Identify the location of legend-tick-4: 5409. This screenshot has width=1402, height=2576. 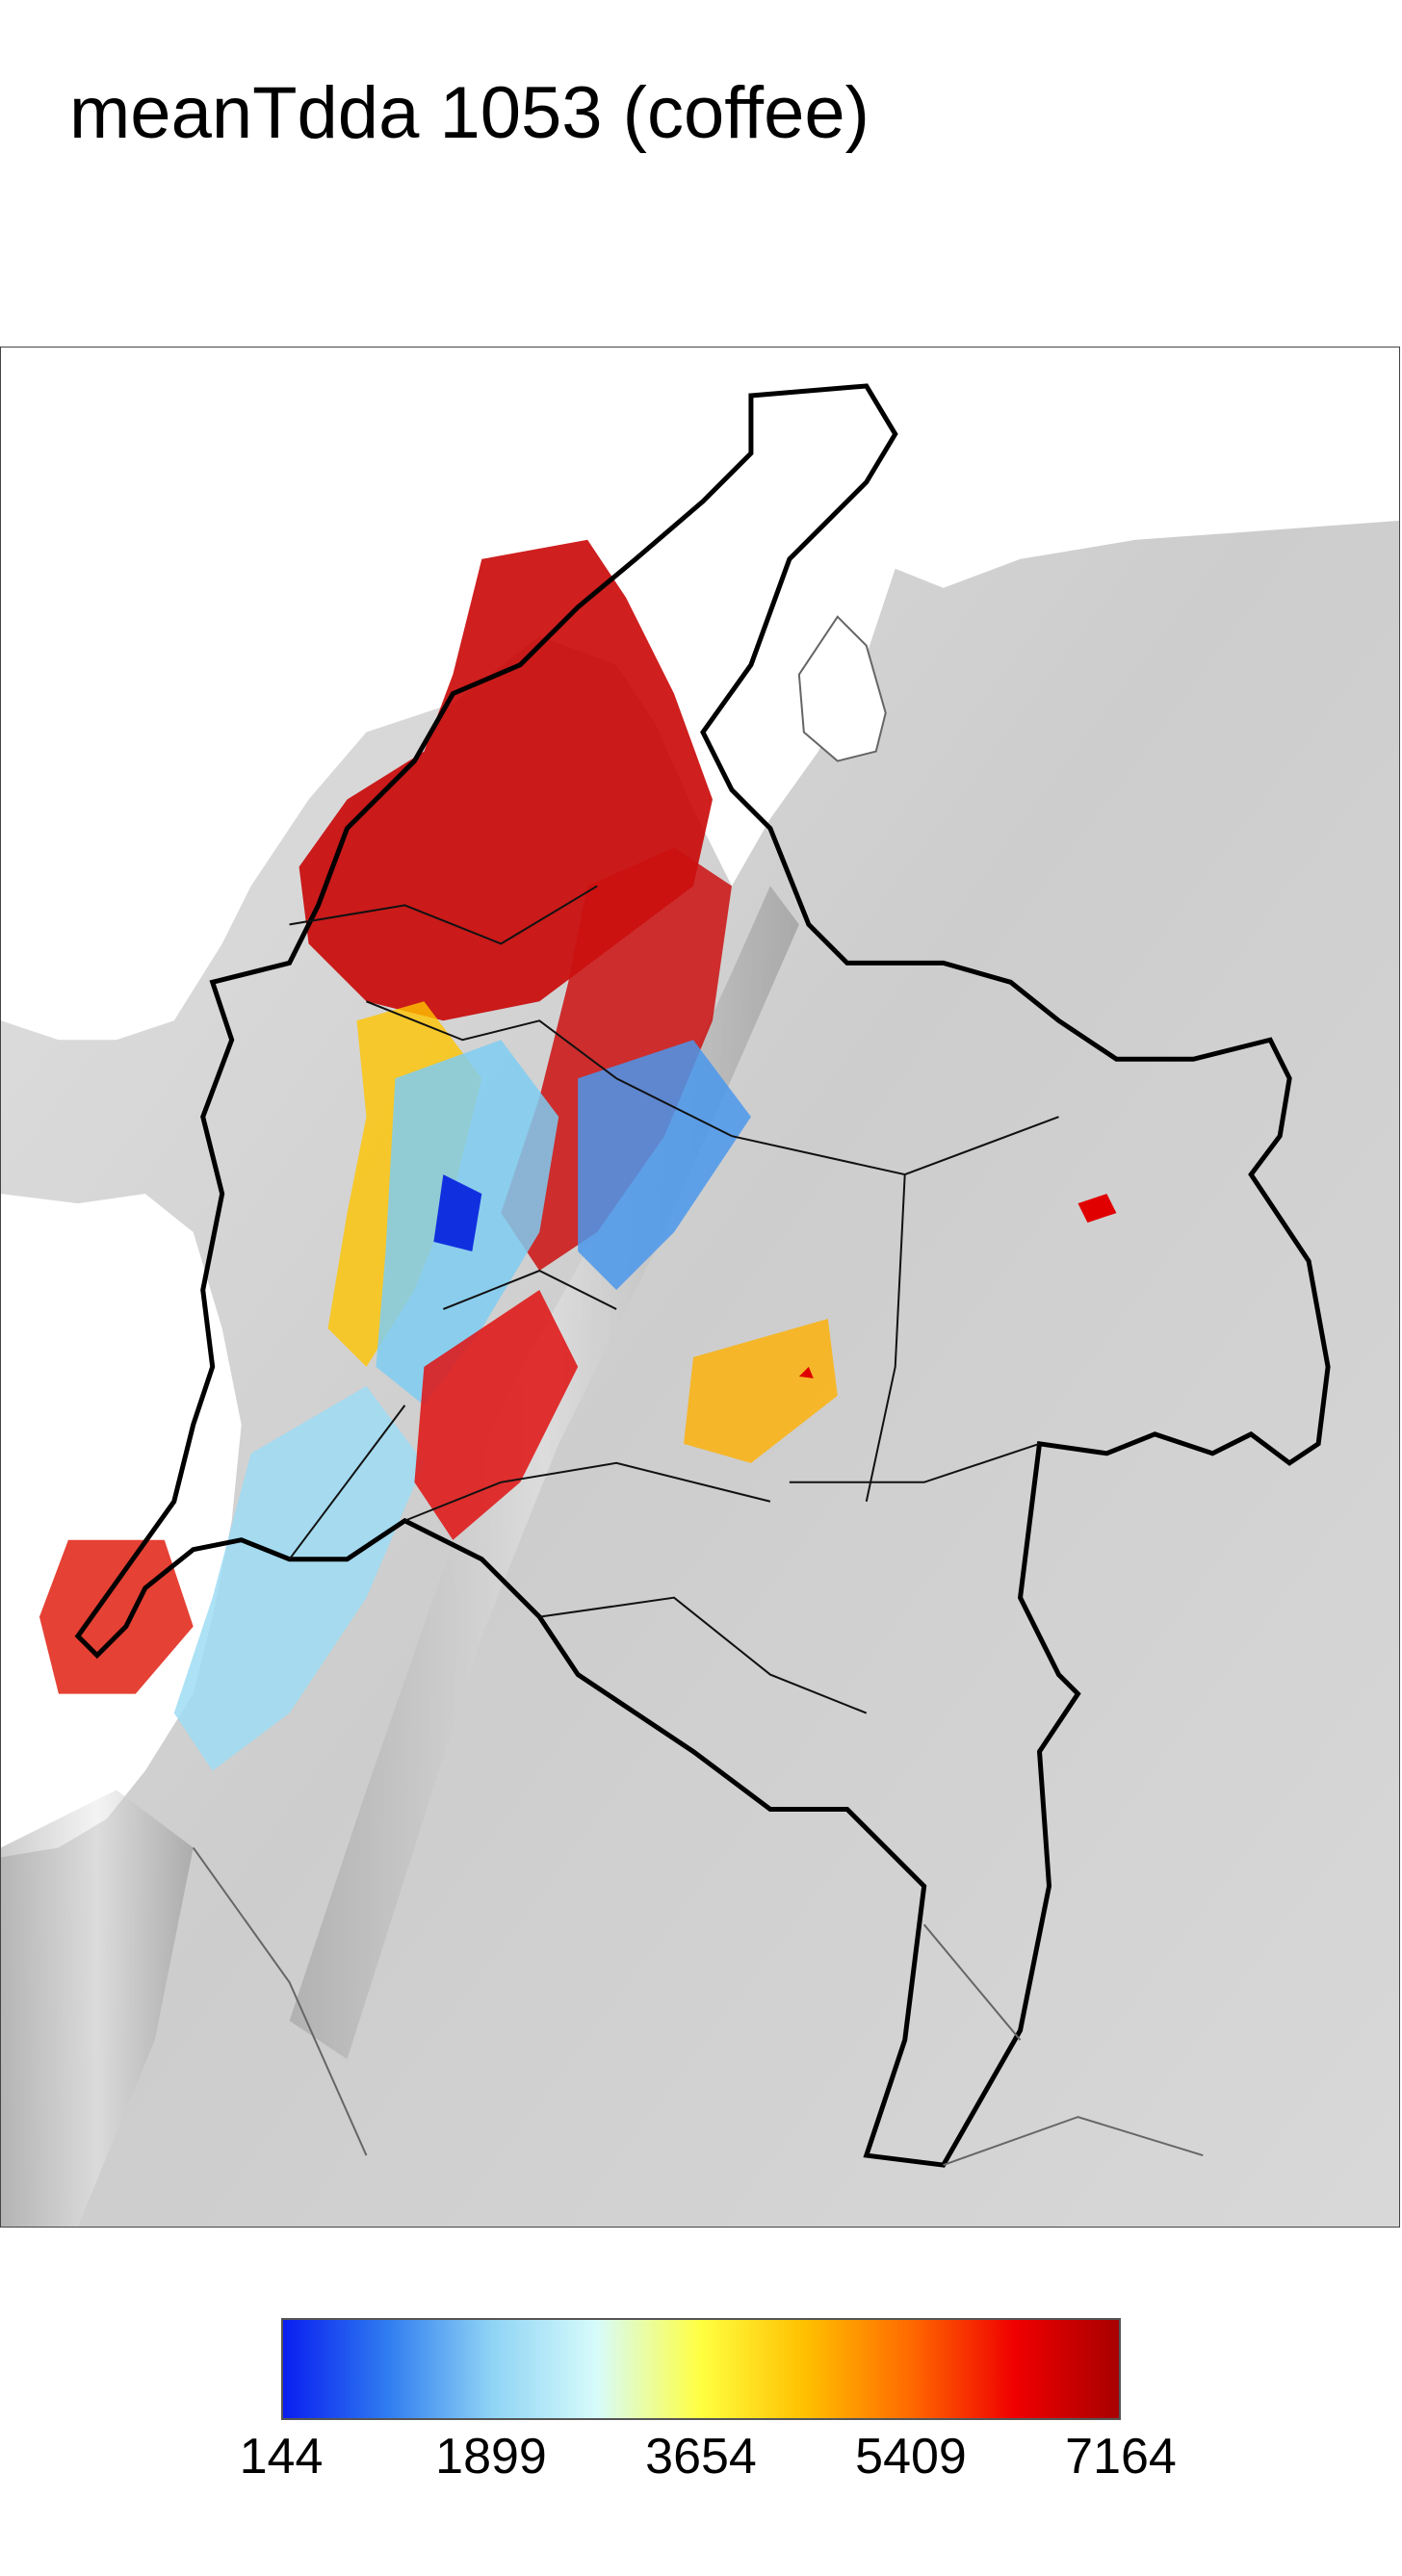
(911, 2457).